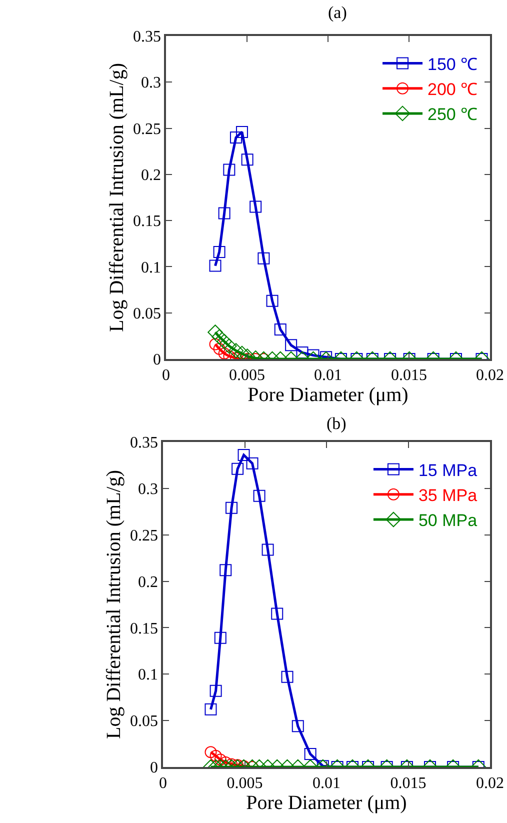  Describe the element at coordinates (453, 89) in the screenshot. I see `legend-label: 200 ℃` at that location.